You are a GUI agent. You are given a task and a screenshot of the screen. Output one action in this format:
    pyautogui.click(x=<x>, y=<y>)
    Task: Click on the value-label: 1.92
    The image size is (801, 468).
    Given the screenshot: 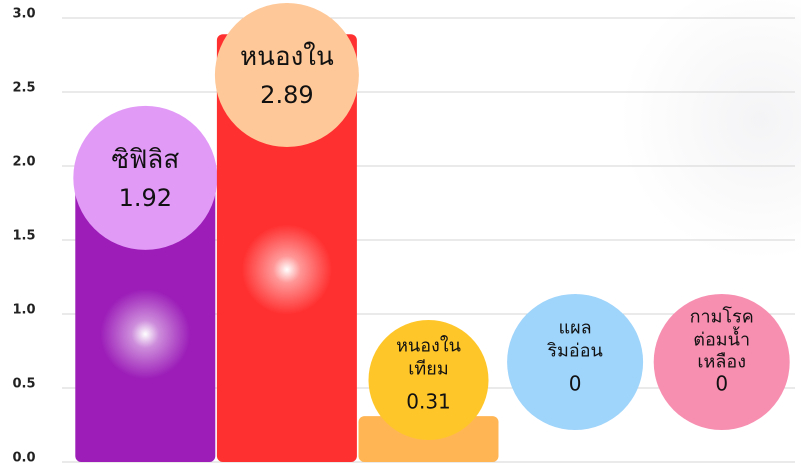 What is the action you would take?
    pyautogui.click(x=145, y=197)
    